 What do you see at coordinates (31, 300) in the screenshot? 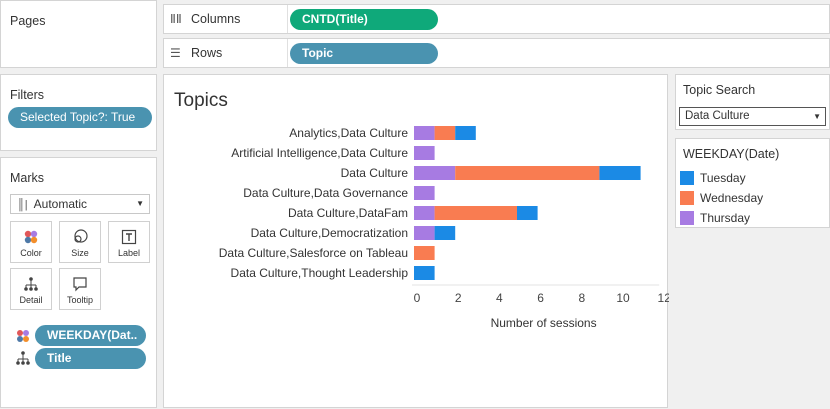
I see `marks-detail-label: Detail` at bounding box center [31, 300].